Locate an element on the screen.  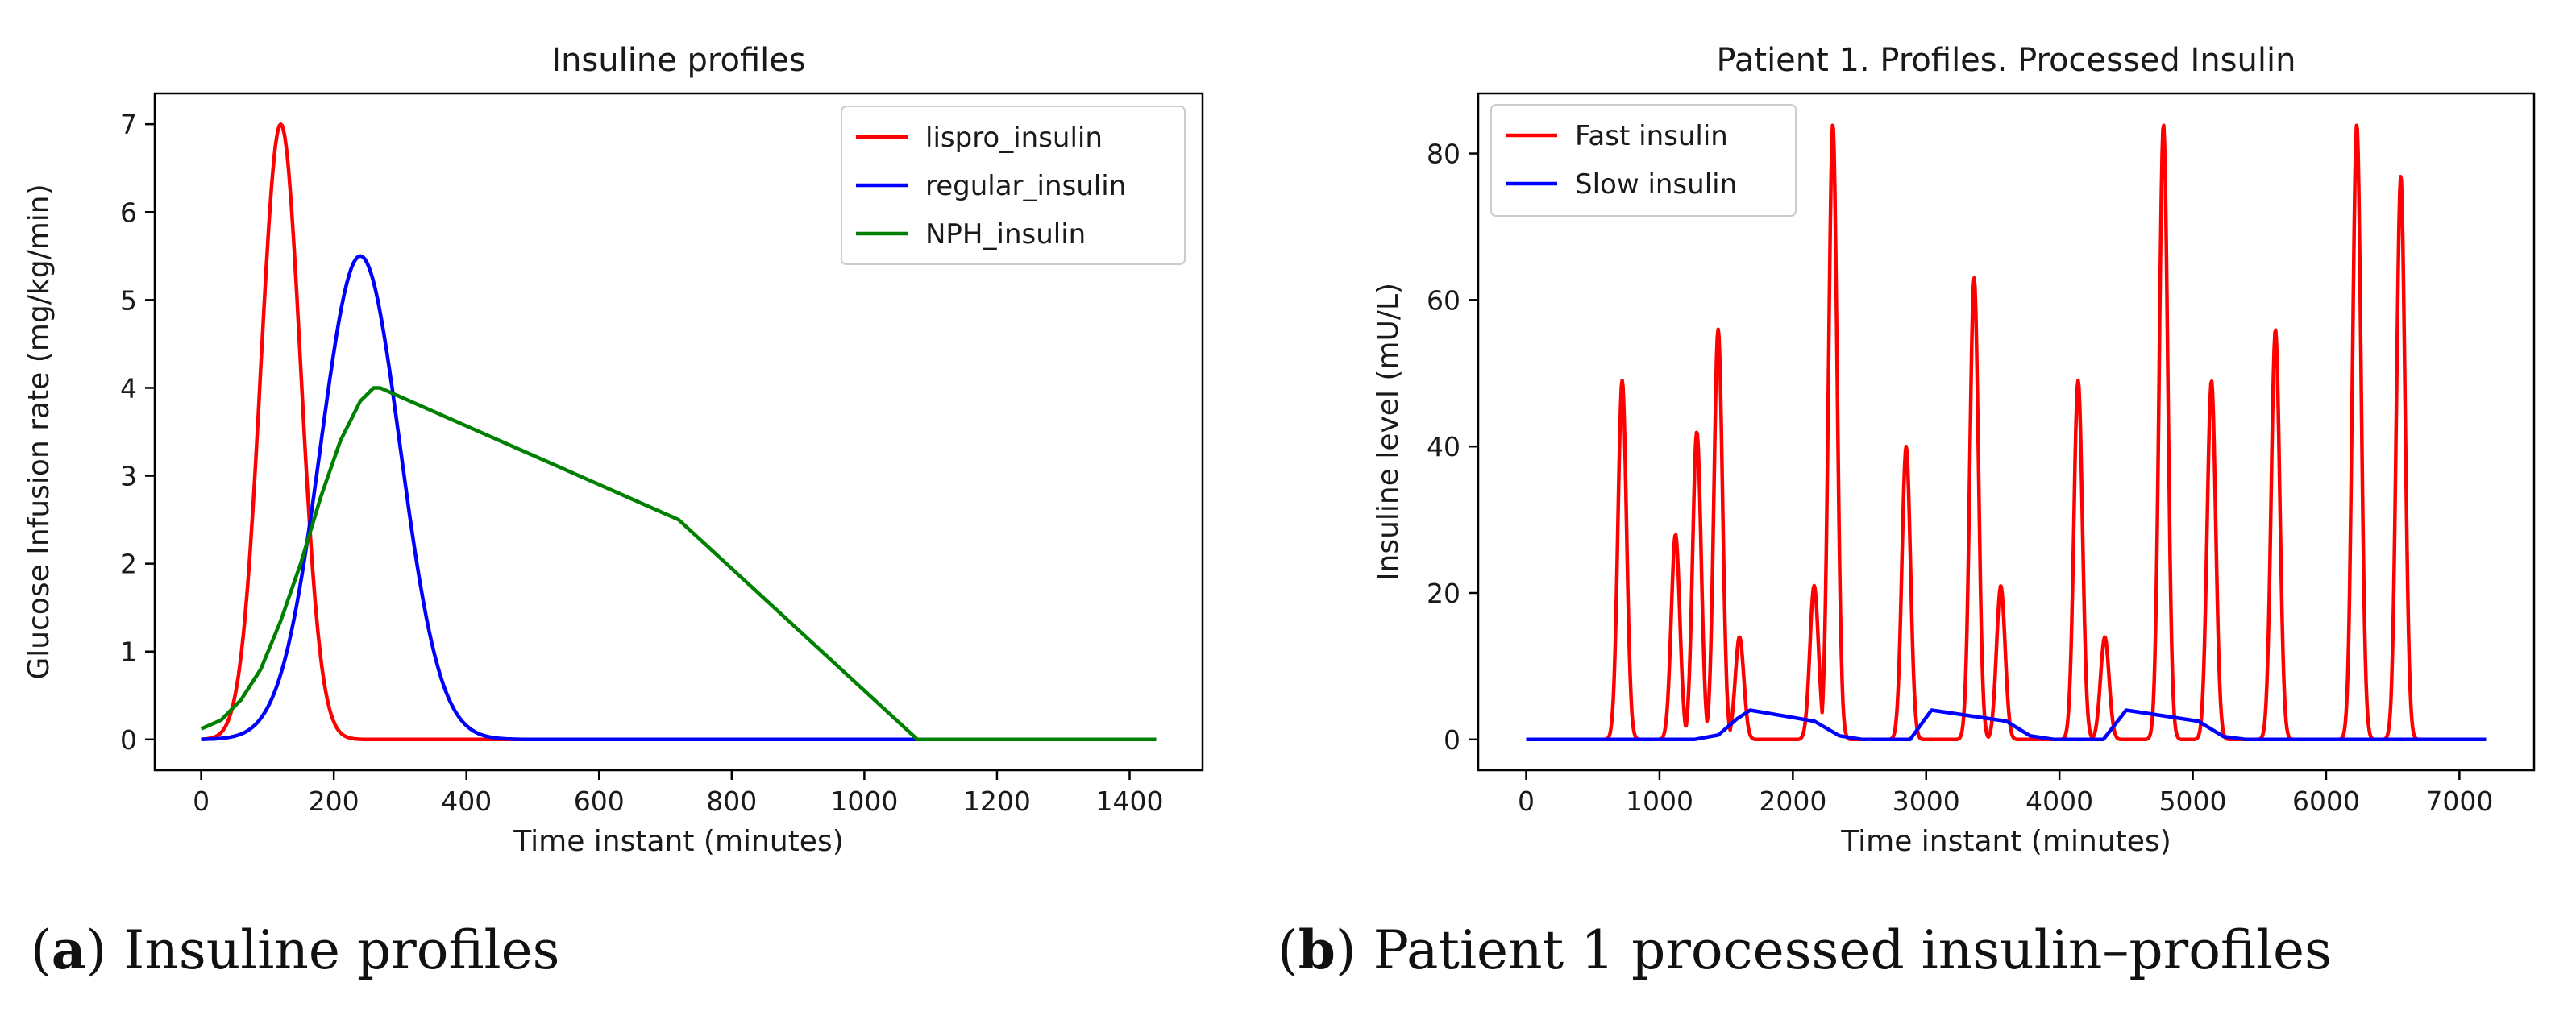
chart-title: Insuline profiles is located at coordinates (678, 60).